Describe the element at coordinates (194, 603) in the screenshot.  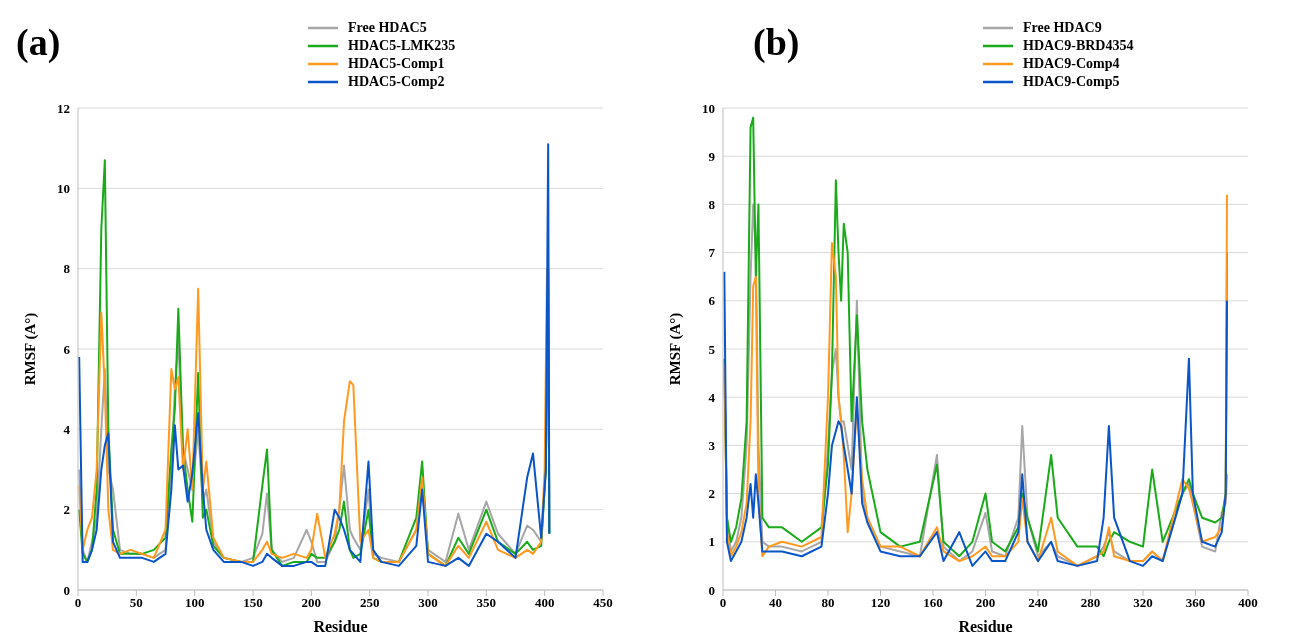
I see `x-tick-label: 100` at that location.